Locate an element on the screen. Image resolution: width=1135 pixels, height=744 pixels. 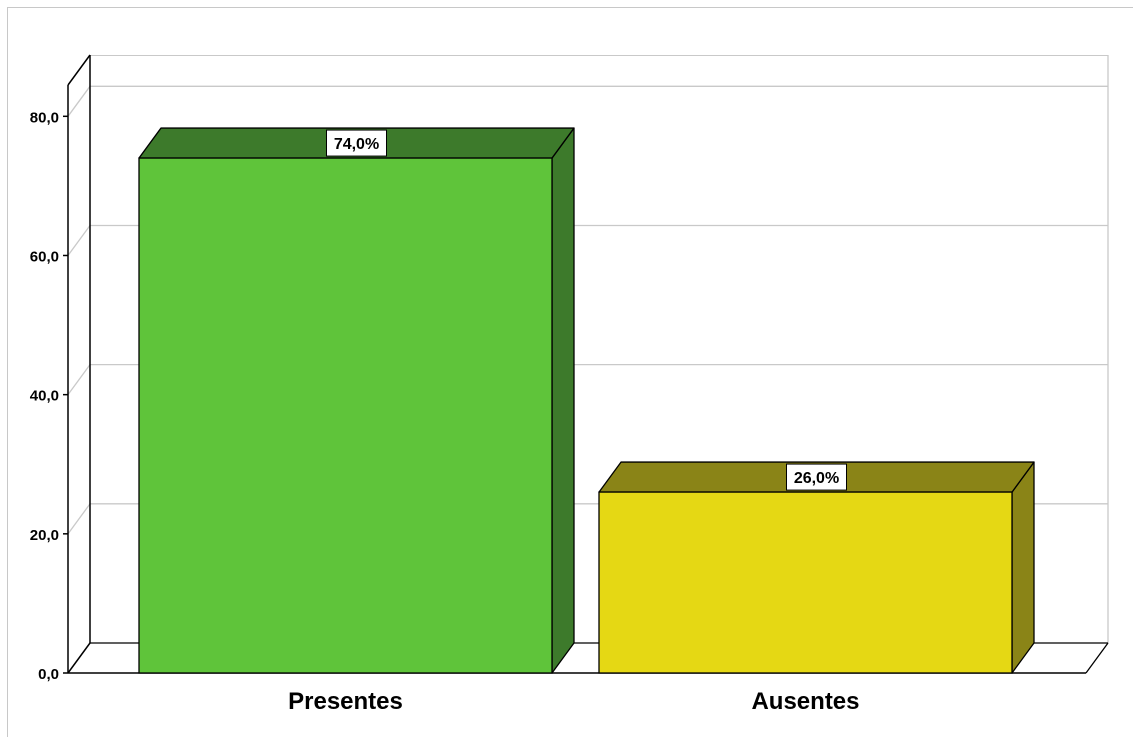
data-label: 74,0% is located at coordinates (356, 144).